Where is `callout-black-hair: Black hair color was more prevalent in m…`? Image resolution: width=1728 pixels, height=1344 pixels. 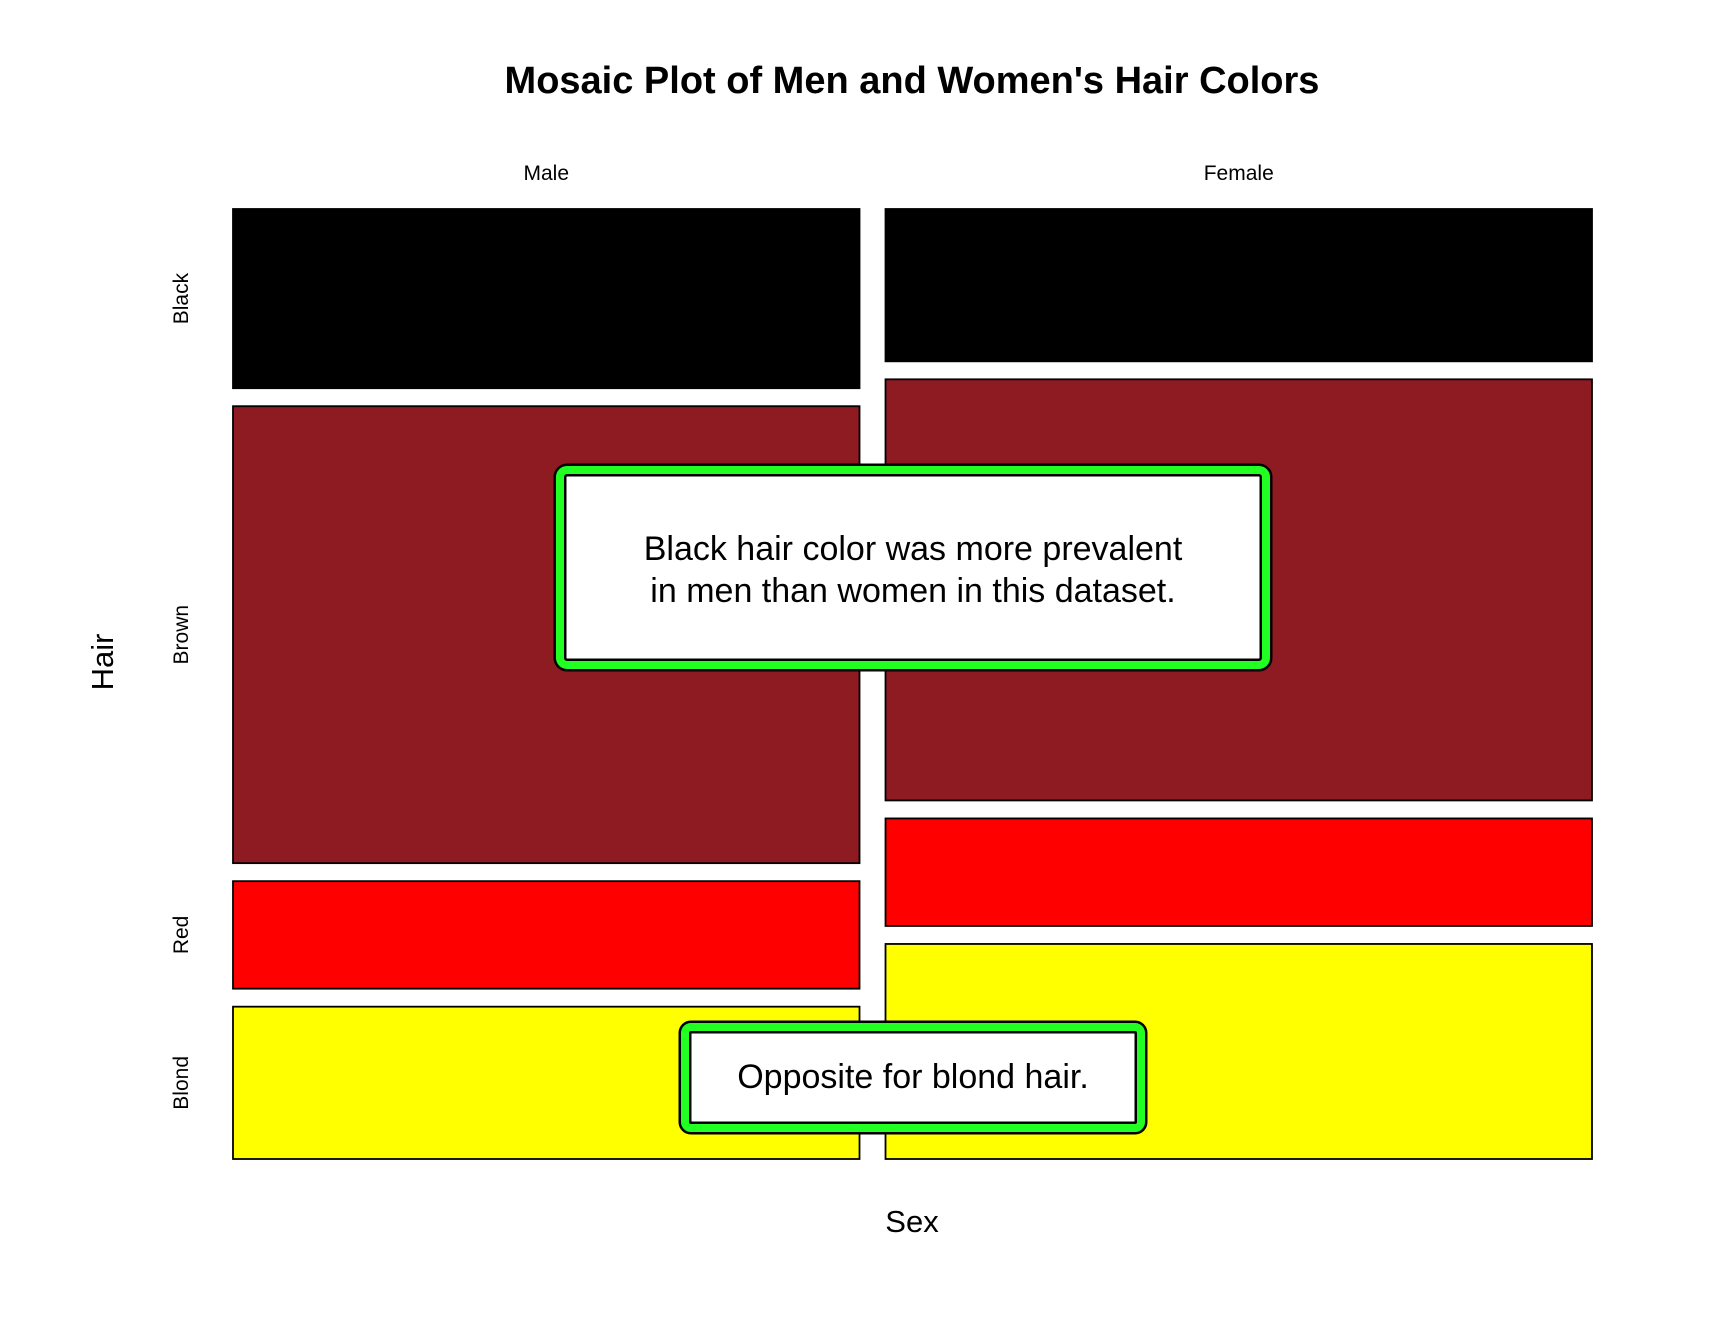 callout-black-hair: Black hair color was more prevalent in m… is located at coordinates (913, 567).